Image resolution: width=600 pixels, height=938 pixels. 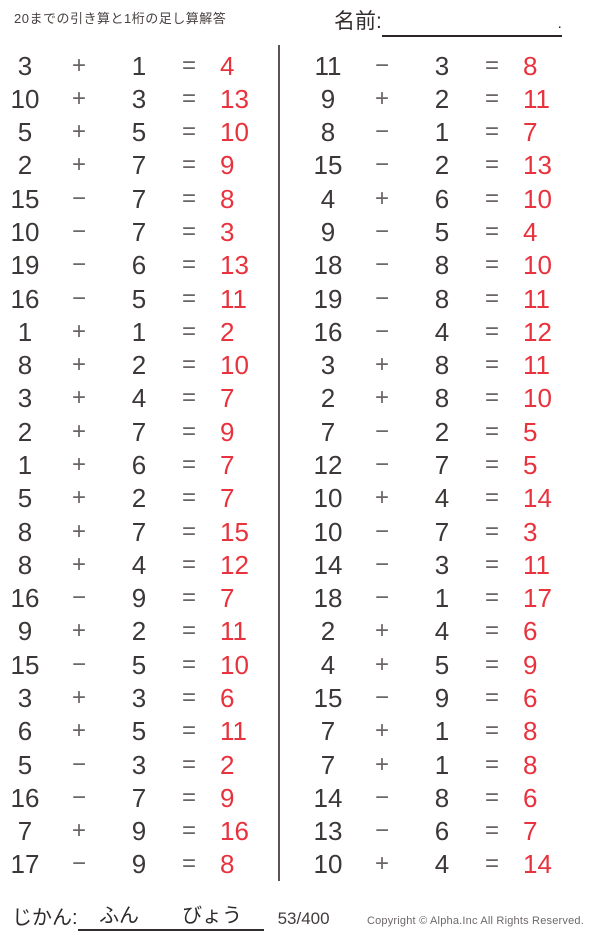 What do you see at coordinates (133, 98) in the screenshot?
I see `problem-row: 10 + 3 = 13` at bounding box center [133, 98].